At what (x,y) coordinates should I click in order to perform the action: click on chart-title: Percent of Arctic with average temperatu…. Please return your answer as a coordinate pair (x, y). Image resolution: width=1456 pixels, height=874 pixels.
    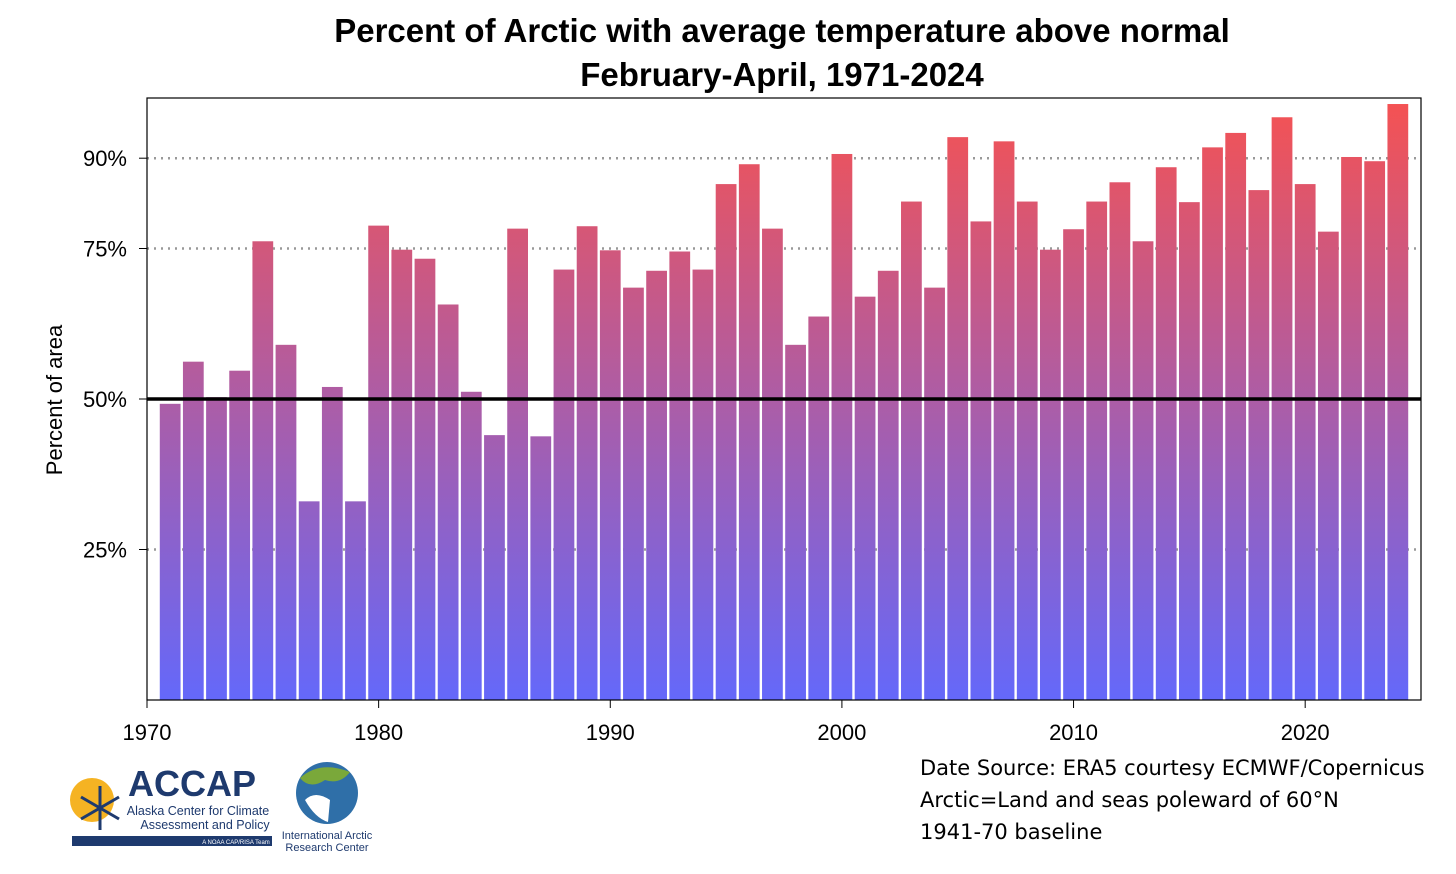
    Looking at the image, I should click on (782, 30).